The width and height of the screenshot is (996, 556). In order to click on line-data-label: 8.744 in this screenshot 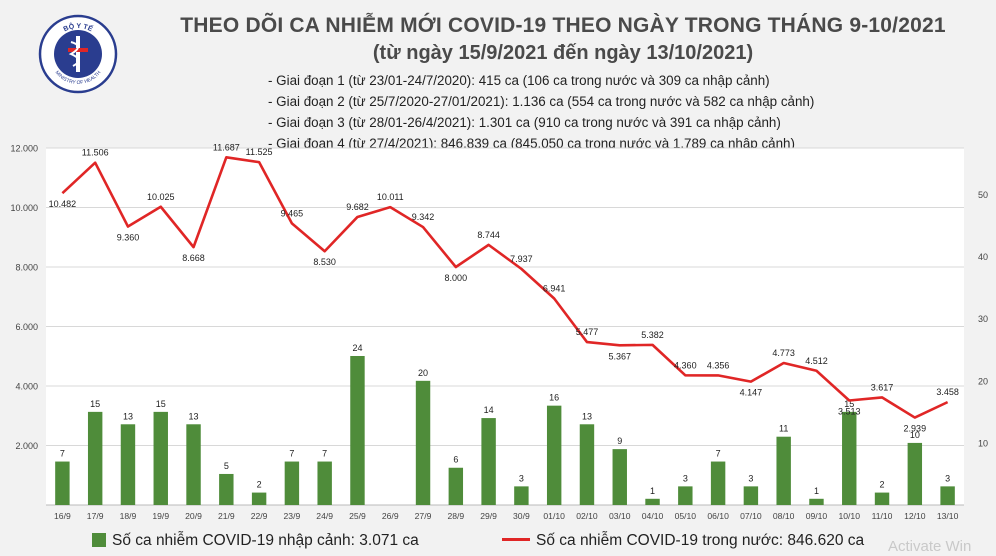, I will do `click(488, 235)`.